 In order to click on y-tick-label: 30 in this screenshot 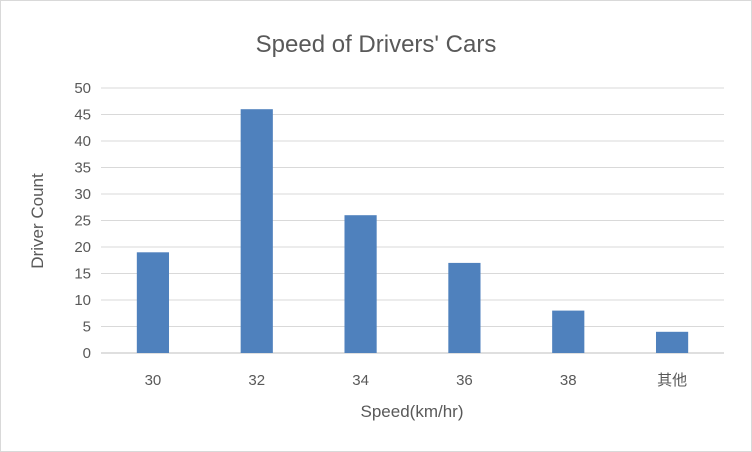, I will do `click(82, 194)`.